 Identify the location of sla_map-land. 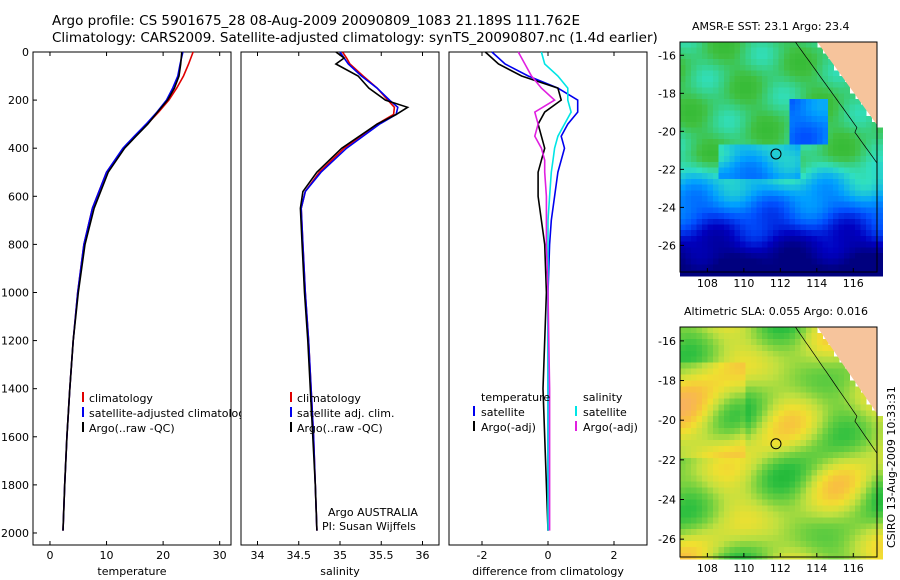
(847, 370).